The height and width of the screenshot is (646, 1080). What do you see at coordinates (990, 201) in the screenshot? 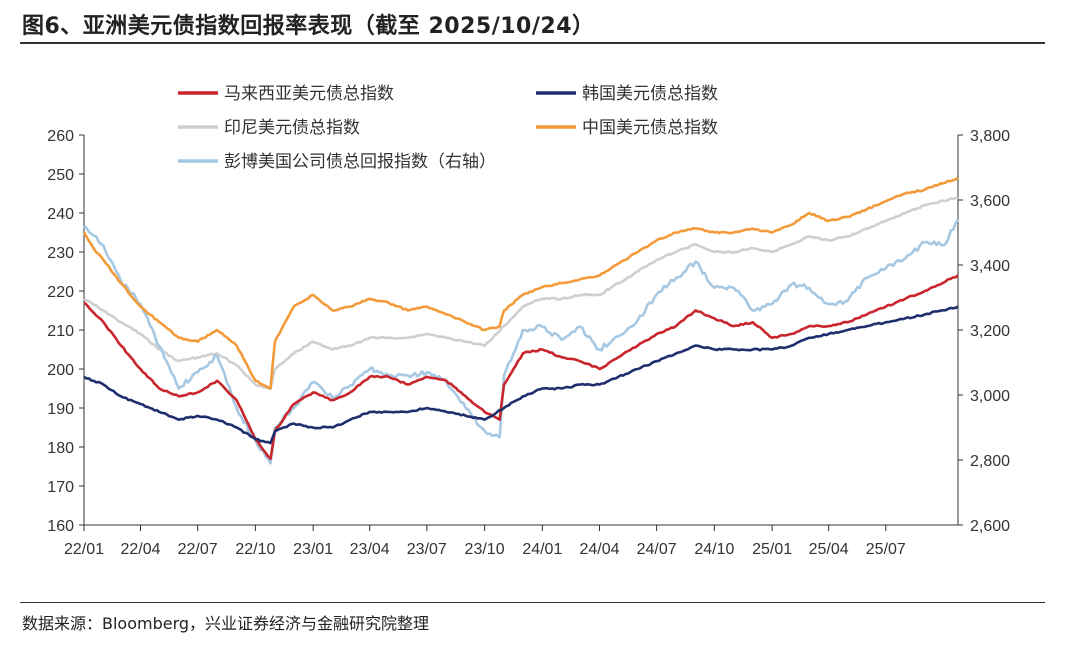
I see `y-right-tick-label: 3,600` at bounding box center [990, 201].